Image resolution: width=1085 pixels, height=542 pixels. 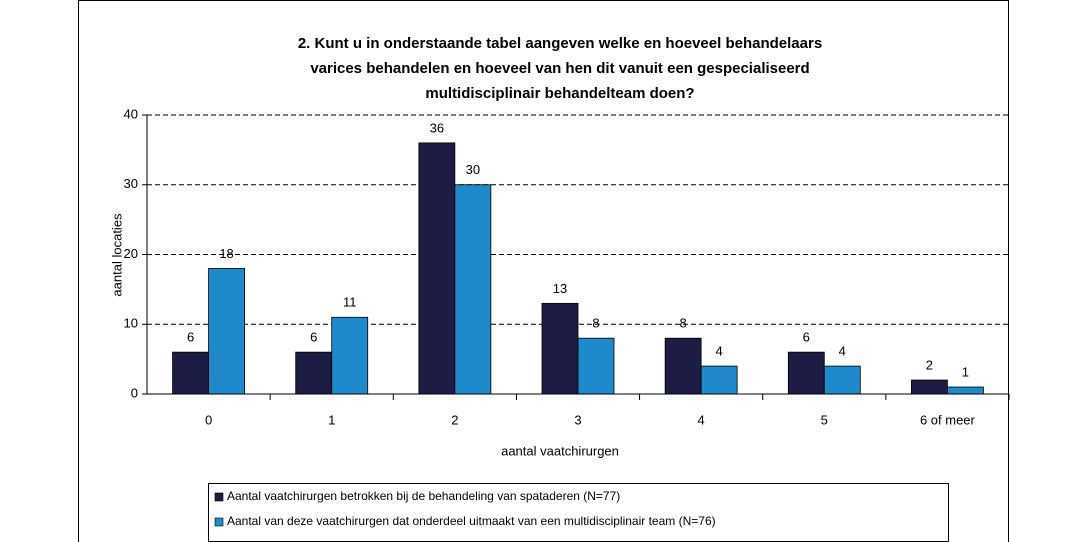 What do you see at coordinates (454, 419) in the screenshot?
I see `x-tick-label: 2` at bounding box center [454, 419].